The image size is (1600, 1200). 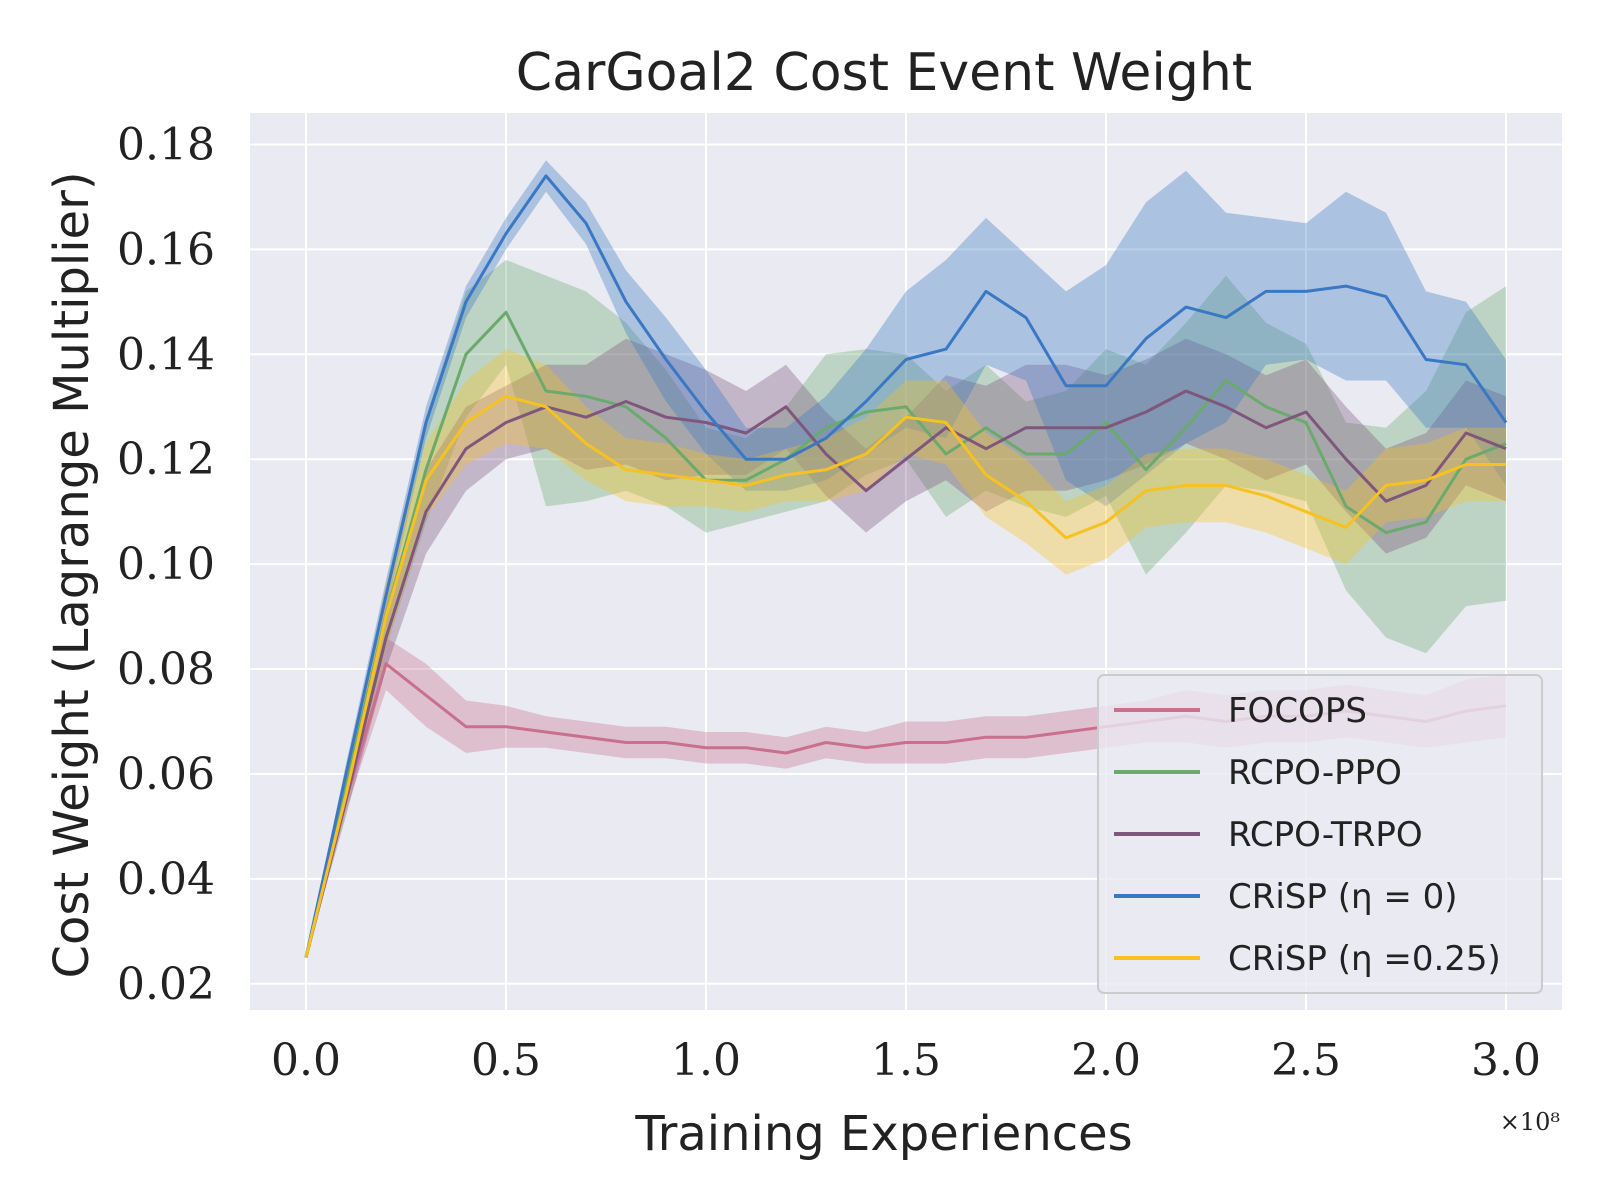 I want to click on y-tick-label: 0.06, so click(x=166, y=774).